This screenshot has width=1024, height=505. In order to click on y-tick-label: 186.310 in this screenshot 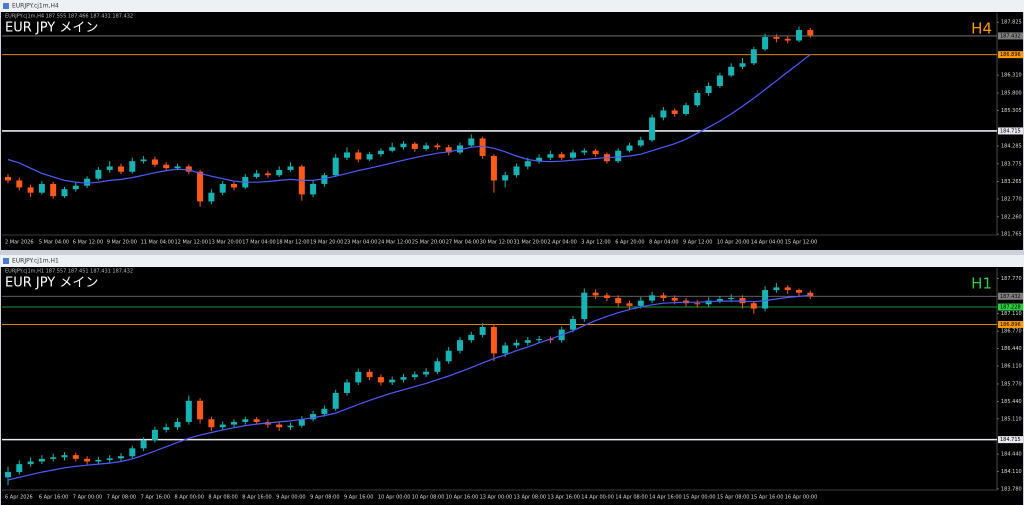, I will do `click(1011, 76)`.